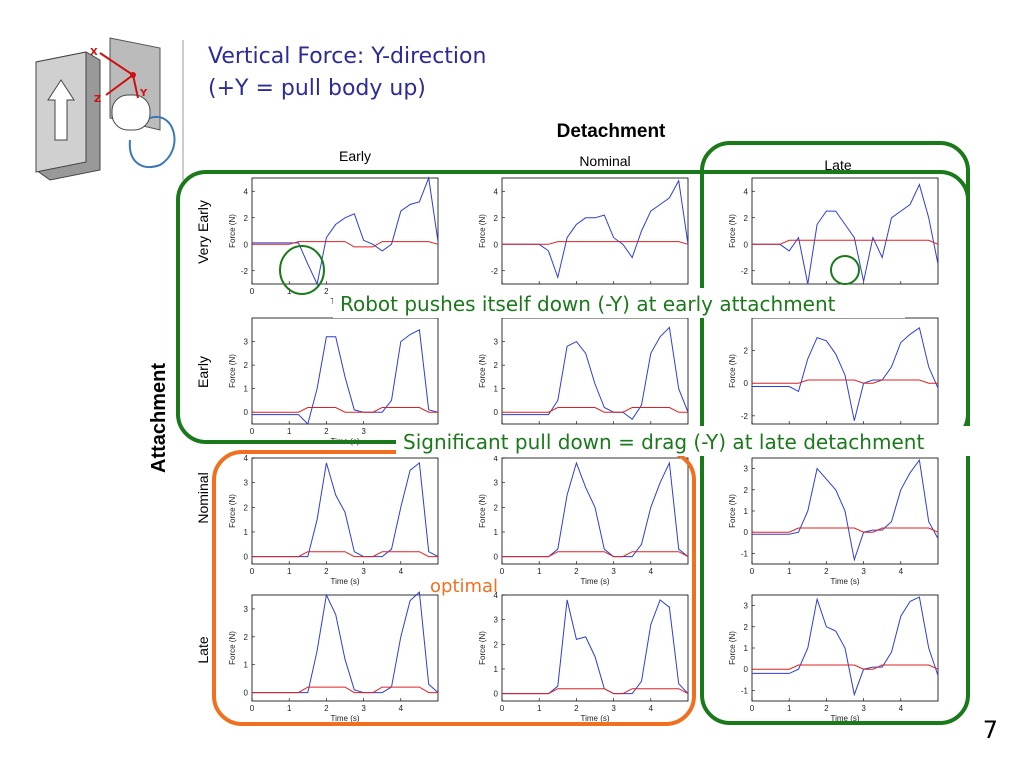 The height and width of the screenshot is (768, 1024). I want to click on annotation: optimal, so click(464, 586).